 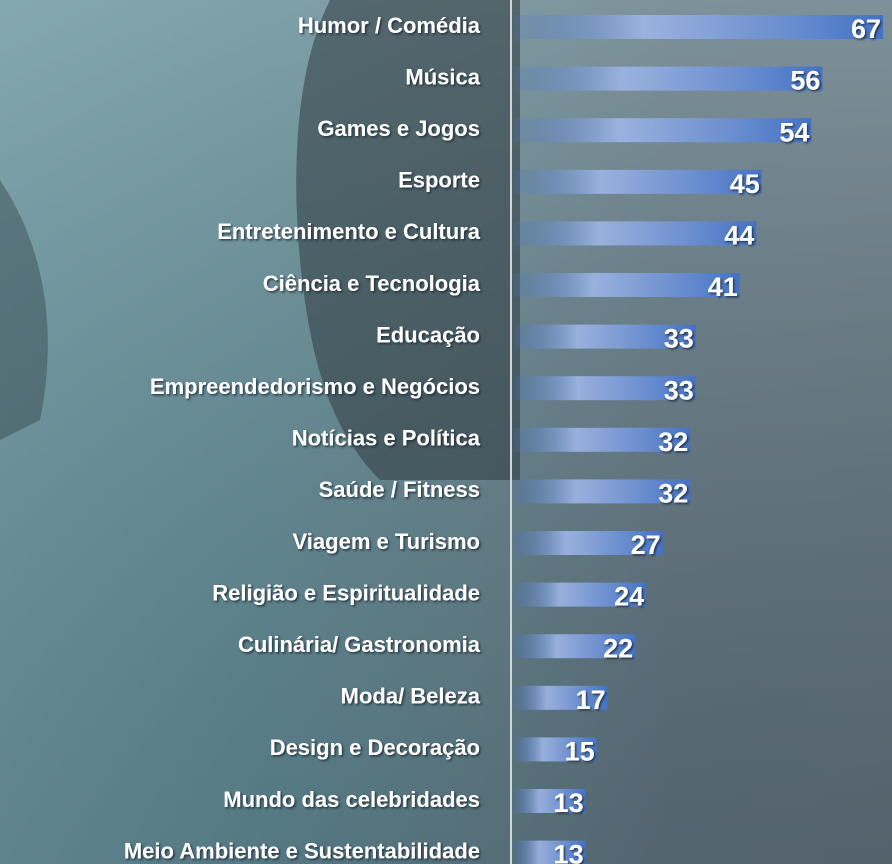 I want to click on value-label: 41, so click(x=723, y=287).